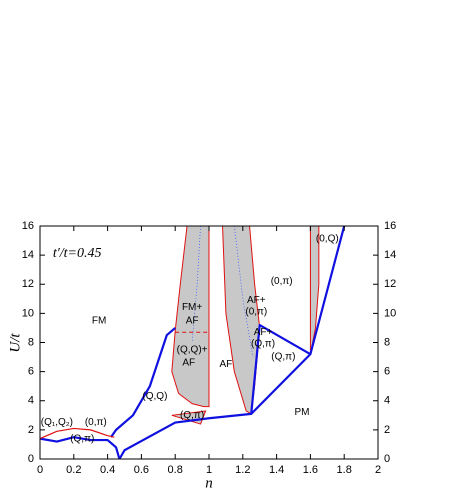 The width and height of the screenshot is (449, 499). I want to click on annotation: (Q,Q), so click(154, 396).